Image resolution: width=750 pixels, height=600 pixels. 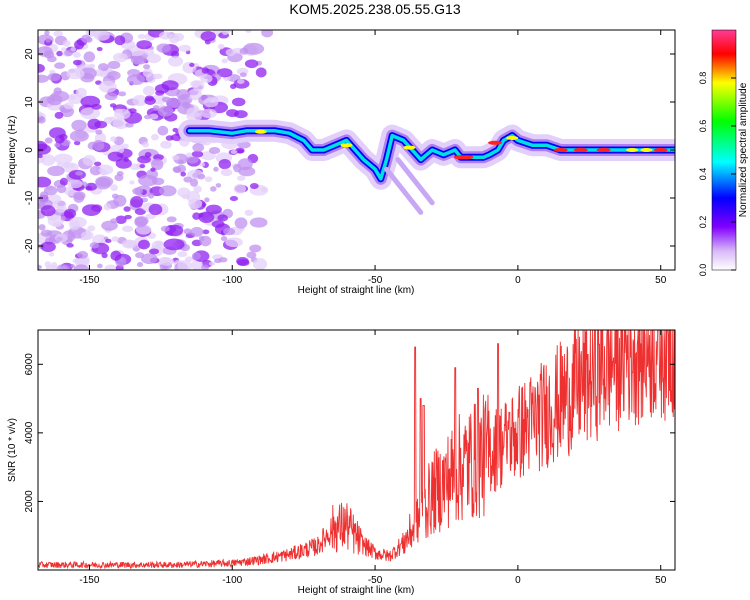 What do you see at coordinates (29, 54) in the screenshot?
I see `y-tick-label: 20` at bounding box center [29, 54].